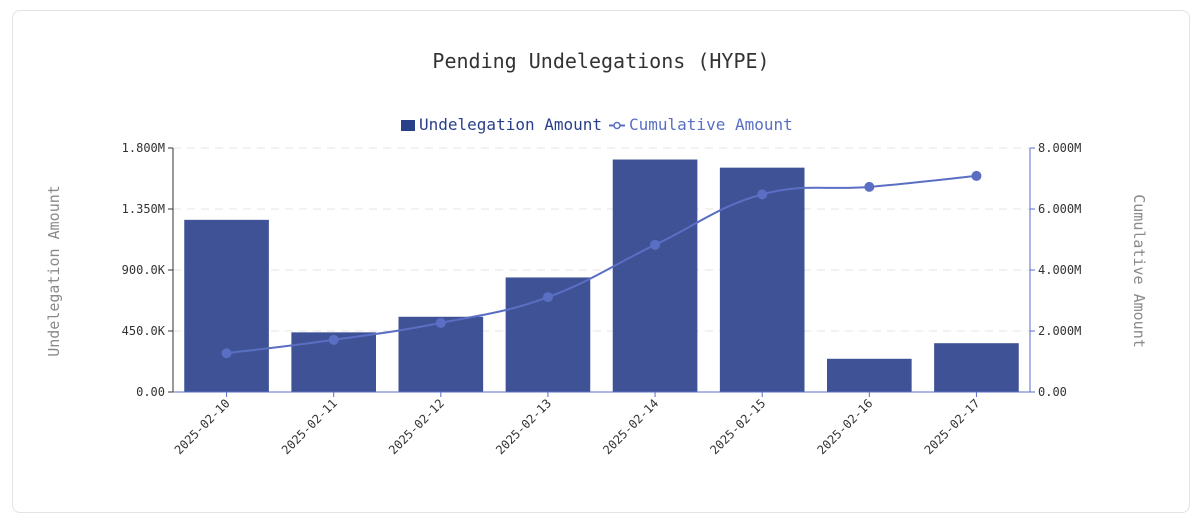 This screenshot has height=525, width=1200. Describe the element at coordinates (510, 124) in the screenshot. I see `legend-bar-label: Undelegation Amount` at that location.